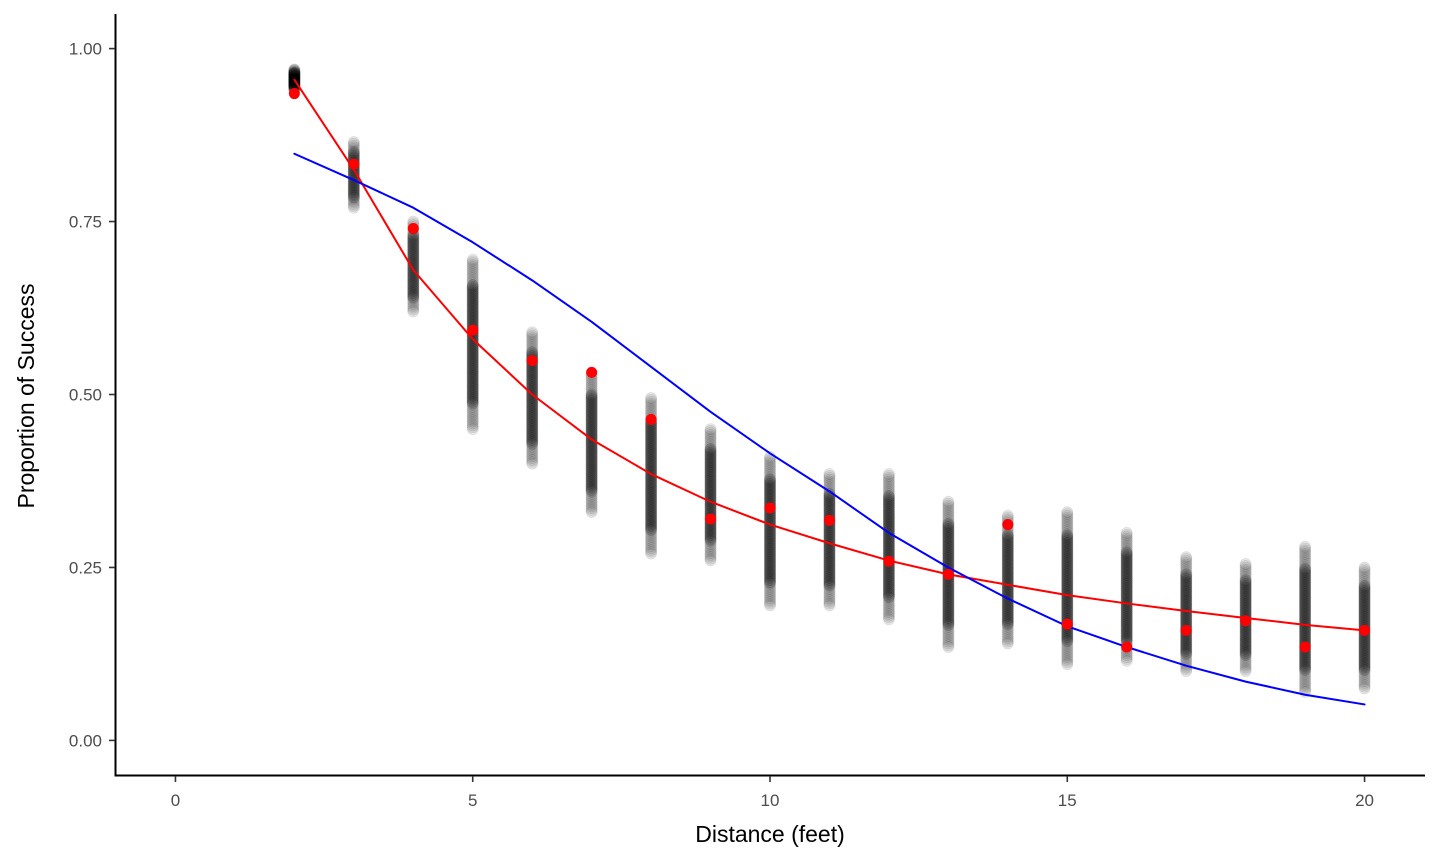 The height and width of the screenshot is (864, 1440). Describe the element at coordinates (770, 531) in the screenshot. I see `simulated-points-x10` at that location.